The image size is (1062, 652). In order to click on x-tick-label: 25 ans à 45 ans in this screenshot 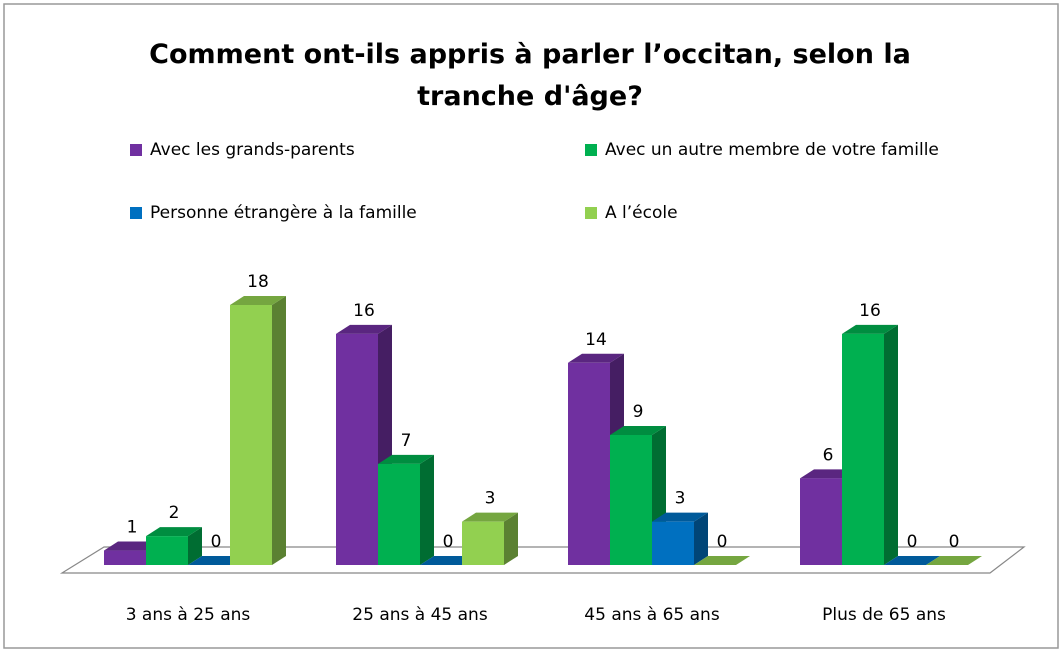, I will do `click(420, 615)`.